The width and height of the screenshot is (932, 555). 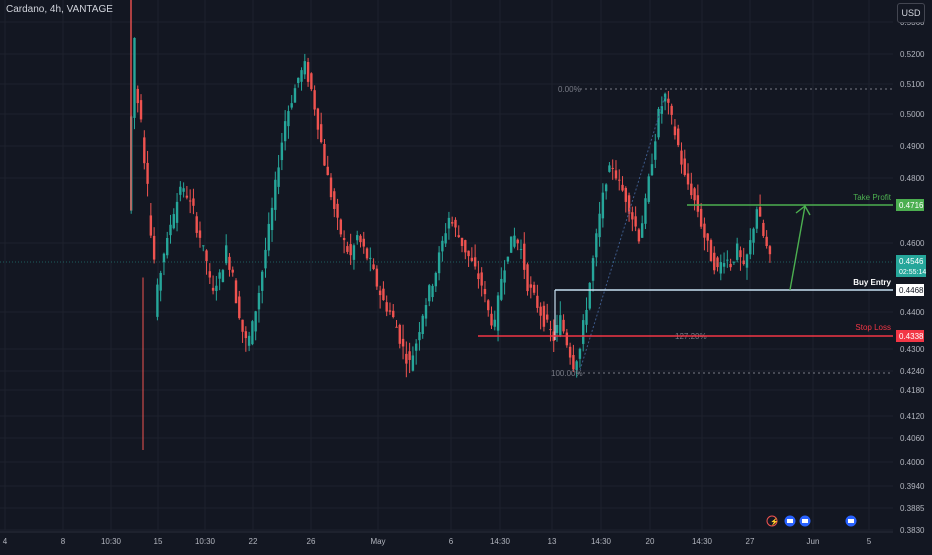 What do you see at coordinates (912, 508) in the screenshot?
I see `y-tick-label: 0.3885` at bounding box center [912, 508].